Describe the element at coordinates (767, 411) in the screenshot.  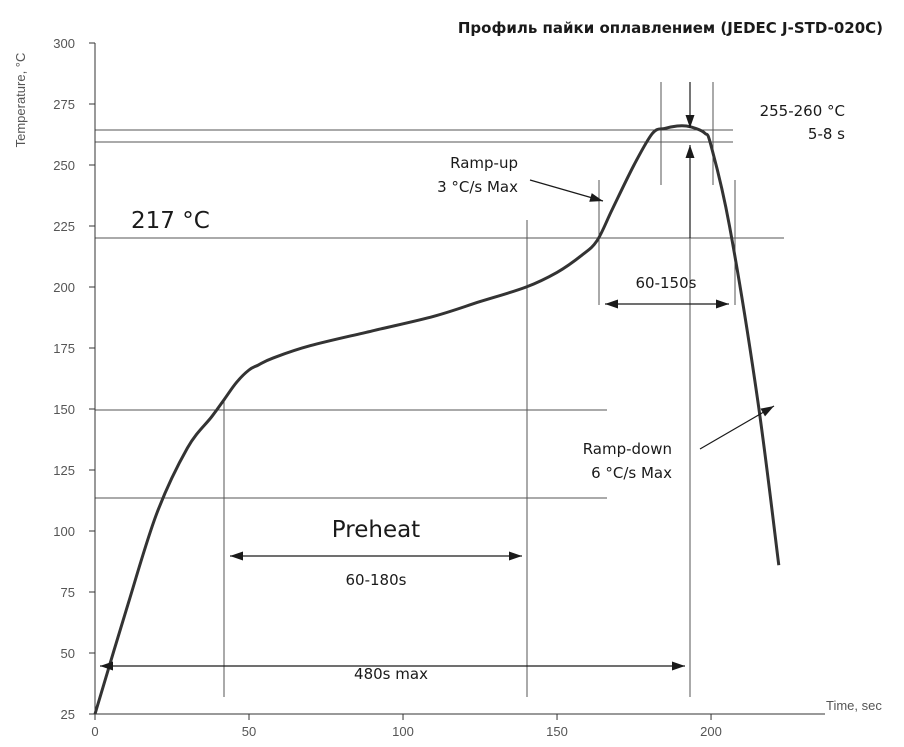
I see `ramp-down-arrow-head` at that location.